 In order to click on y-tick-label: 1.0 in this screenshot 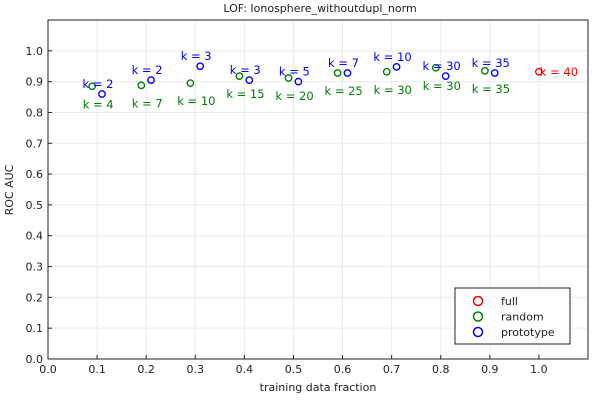, I will do `click(35, 51)`.